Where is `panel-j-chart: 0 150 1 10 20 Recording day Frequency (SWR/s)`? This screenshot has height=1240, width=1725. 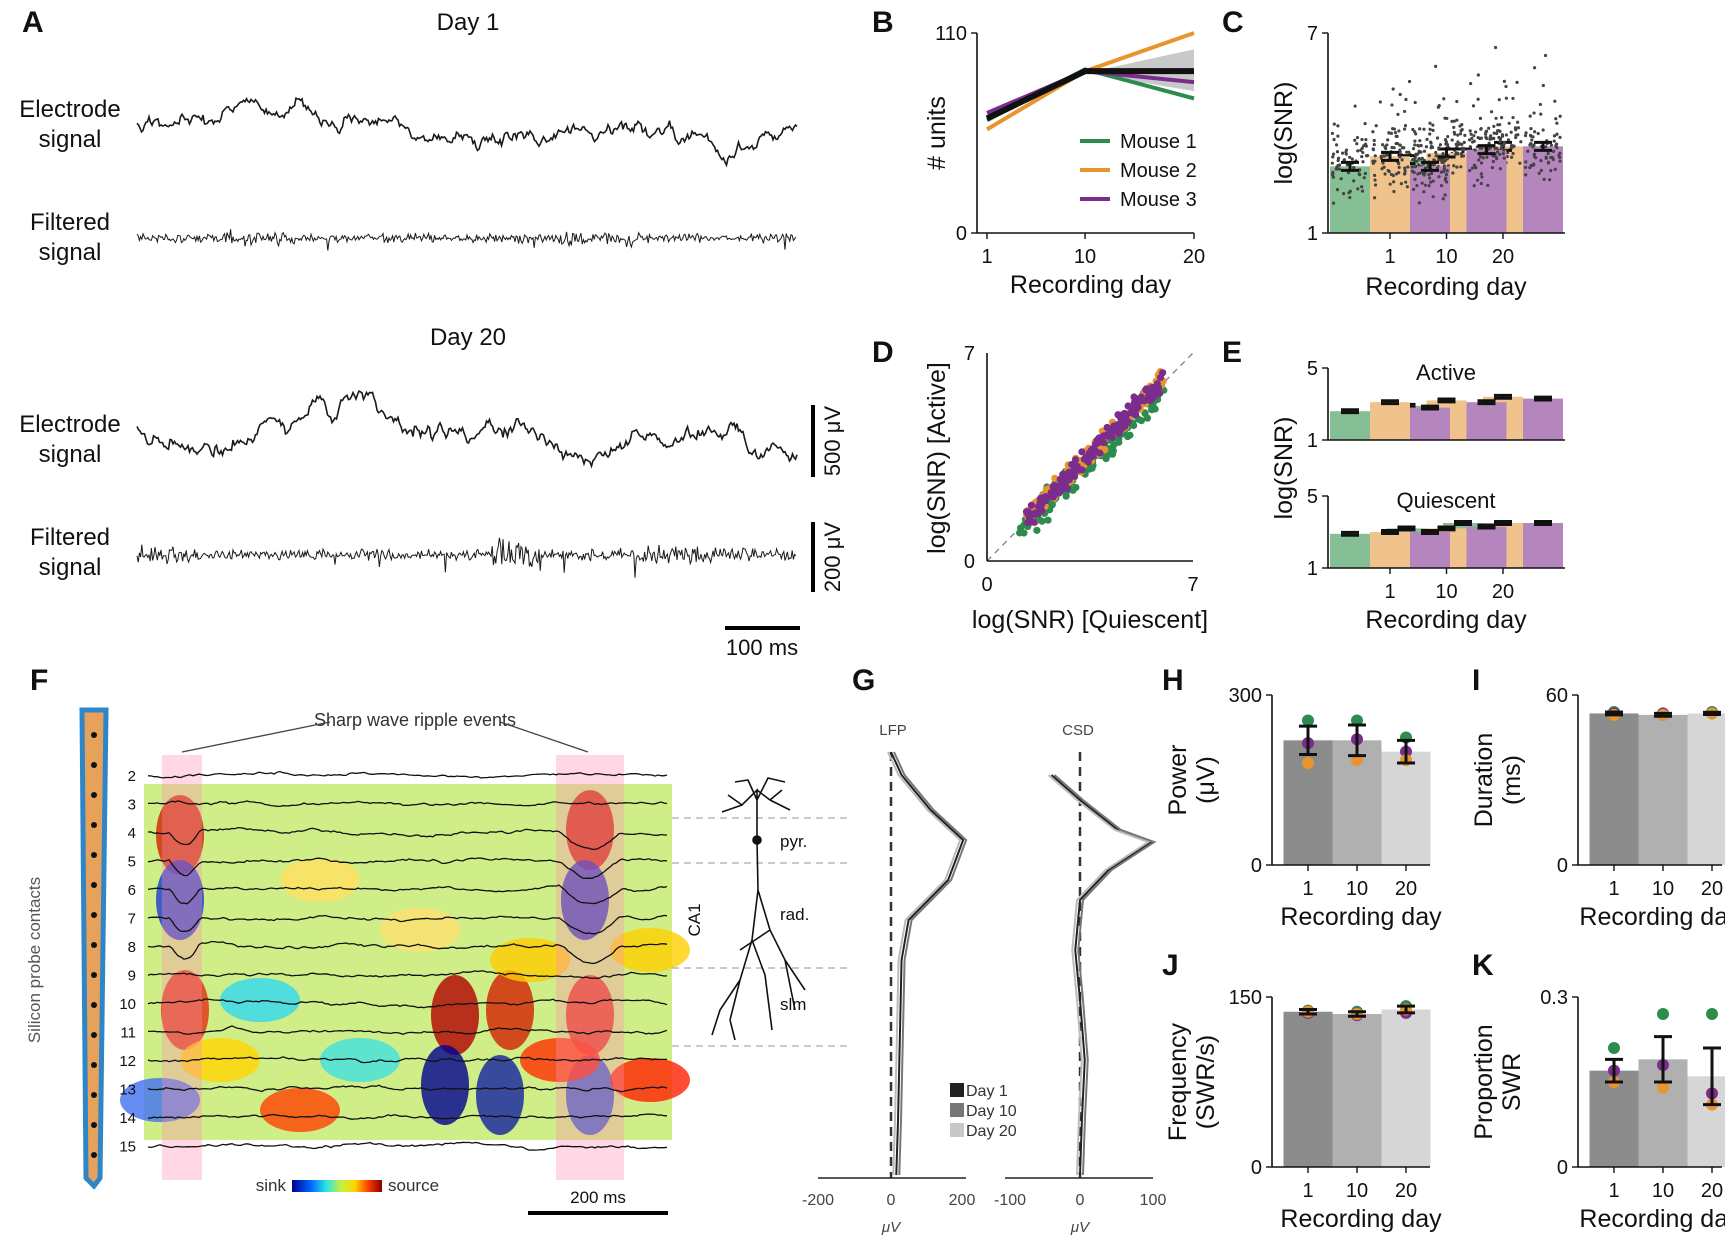
panel-j-chart: 0 150 1 10 20 Recording day Frequency (SWR/s) is located at coordinates (1303, 1110).